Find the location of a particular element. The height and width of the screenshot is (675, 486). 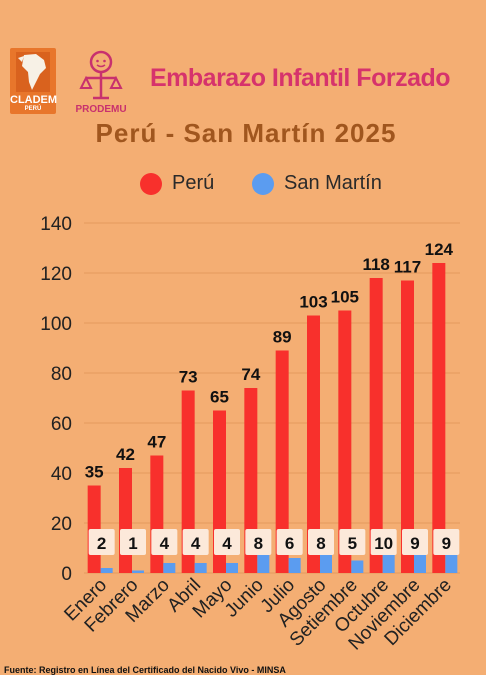

south-america-map-icon is located at coordinates (33, 72).